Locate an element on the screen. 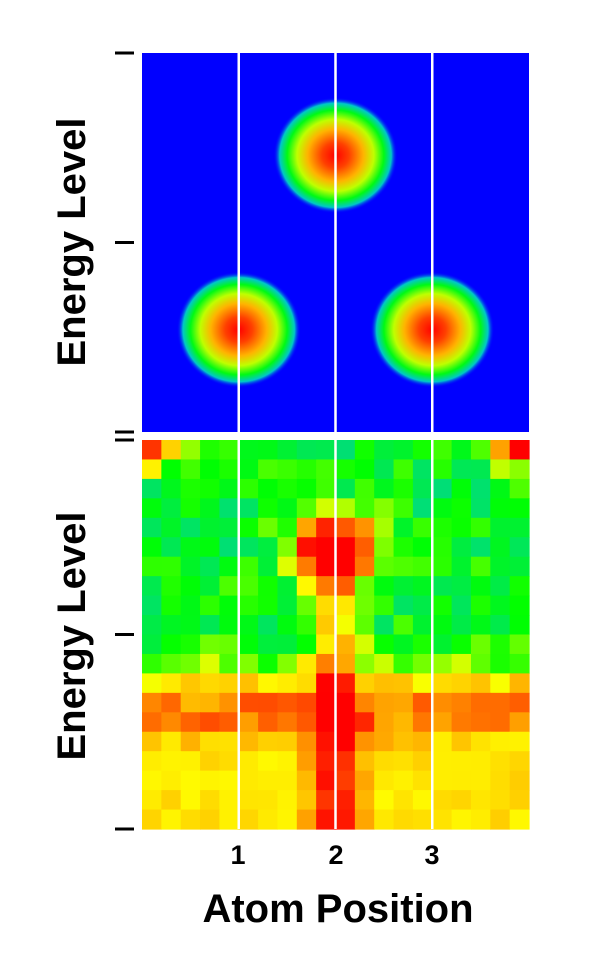 This screenshot has height=960, width=594. x-tick-label-3: 3 is located at coordinates (431, 855).